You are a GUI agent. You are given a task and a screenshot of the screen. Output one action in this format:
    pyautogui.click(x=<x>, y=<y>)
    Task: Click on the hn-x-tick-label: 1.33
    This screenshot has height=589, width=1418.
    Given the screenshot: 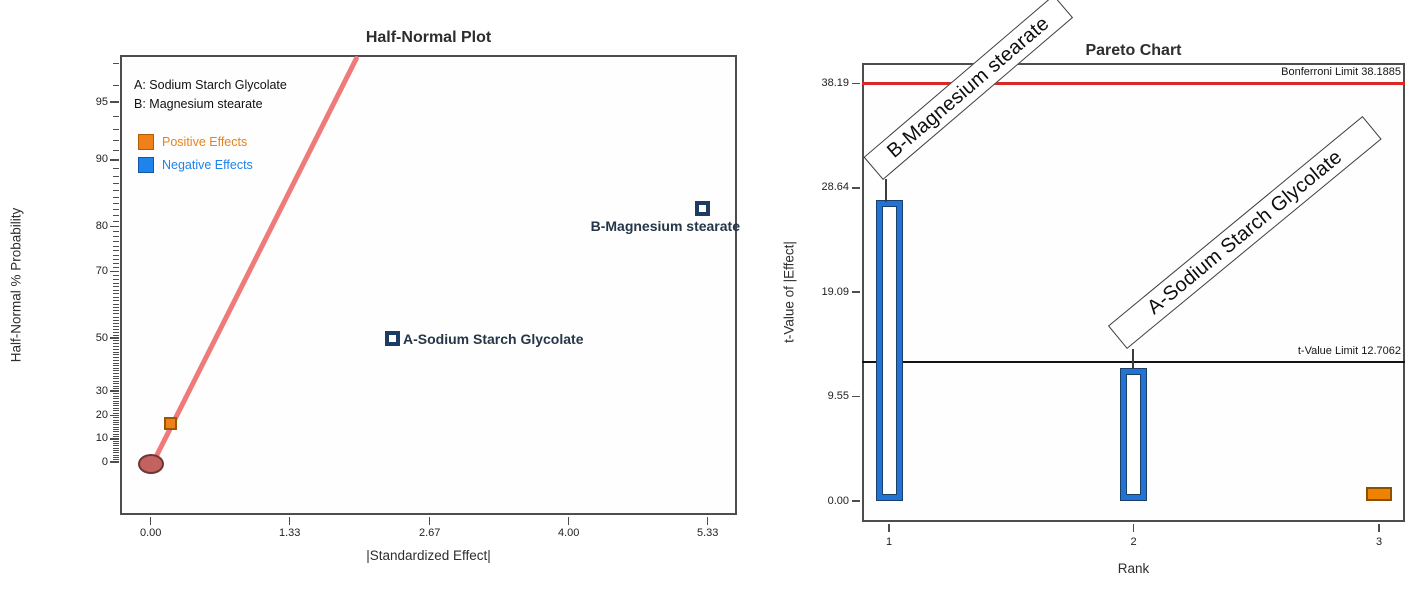 What is the action you would take?
    pyautogui.click(x=289, y=533)
    